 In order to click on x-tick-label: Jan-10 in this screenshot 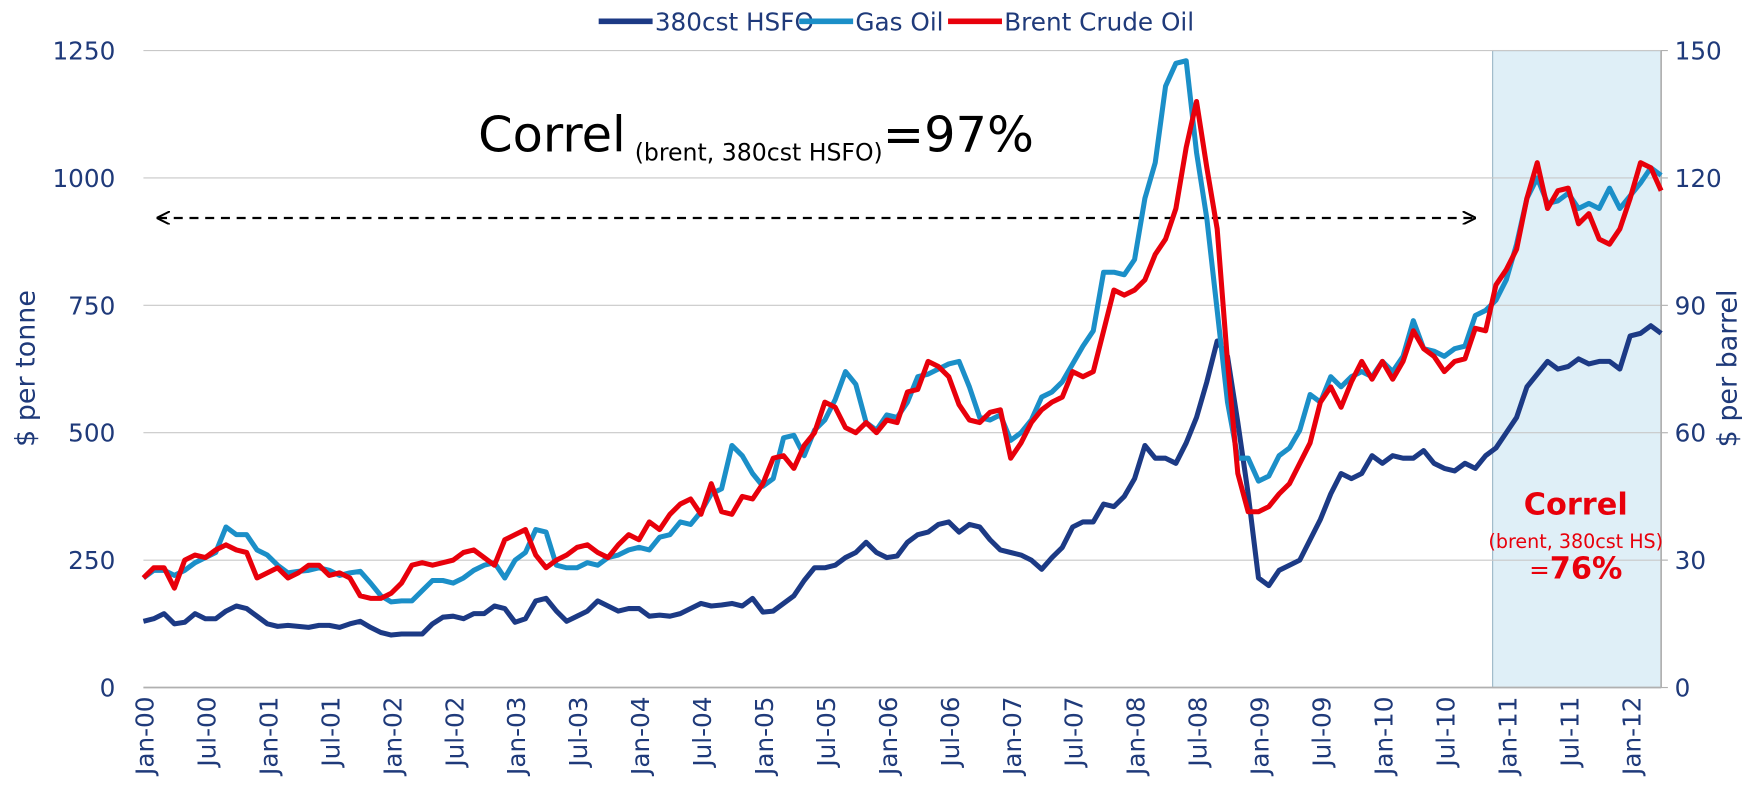, I will do `click(1383, 737)`.